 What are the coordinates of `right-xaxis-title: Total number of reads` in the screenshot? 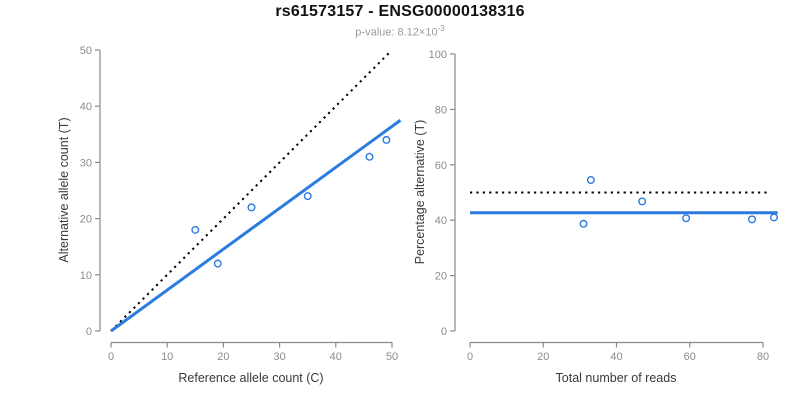 It's located at (616, 378).